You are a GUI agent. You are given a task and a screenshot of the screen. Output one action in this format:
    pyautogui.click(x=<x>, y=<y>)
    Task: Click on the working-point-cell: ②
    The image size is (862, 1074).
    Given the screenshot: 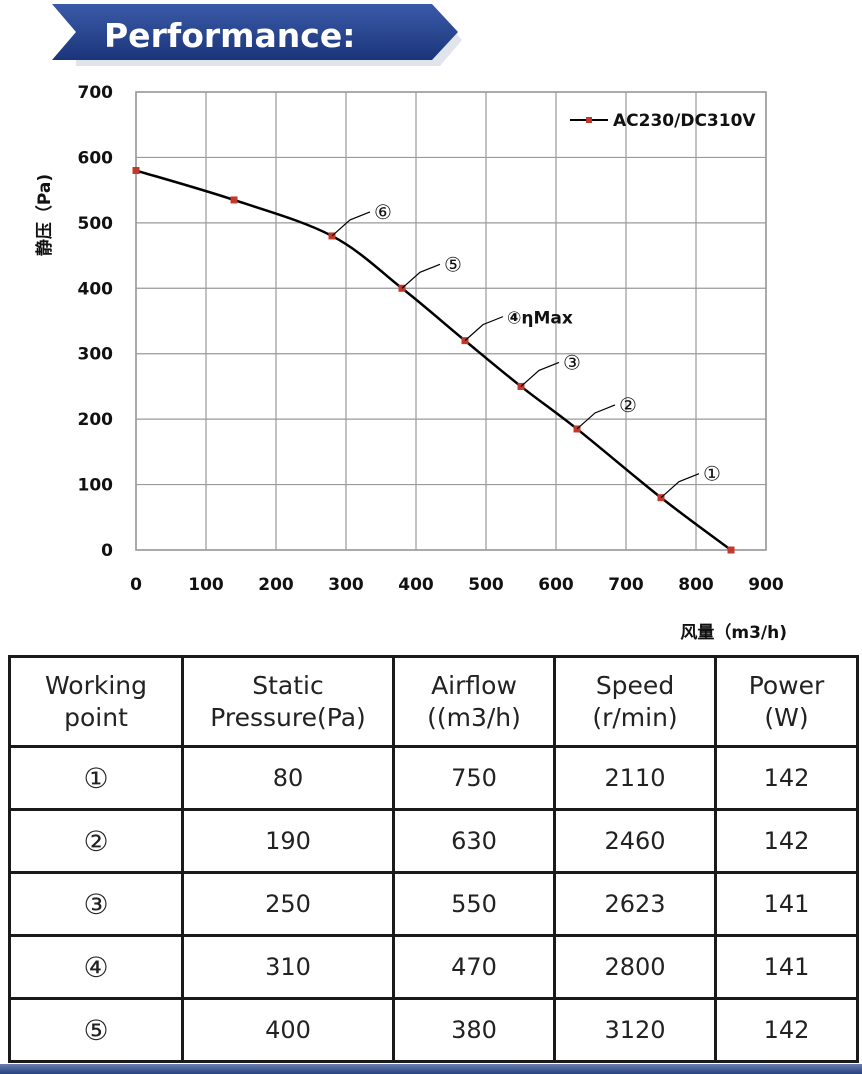 What is the action you would take?
    pyautogui.click(x=96, y=841)
    